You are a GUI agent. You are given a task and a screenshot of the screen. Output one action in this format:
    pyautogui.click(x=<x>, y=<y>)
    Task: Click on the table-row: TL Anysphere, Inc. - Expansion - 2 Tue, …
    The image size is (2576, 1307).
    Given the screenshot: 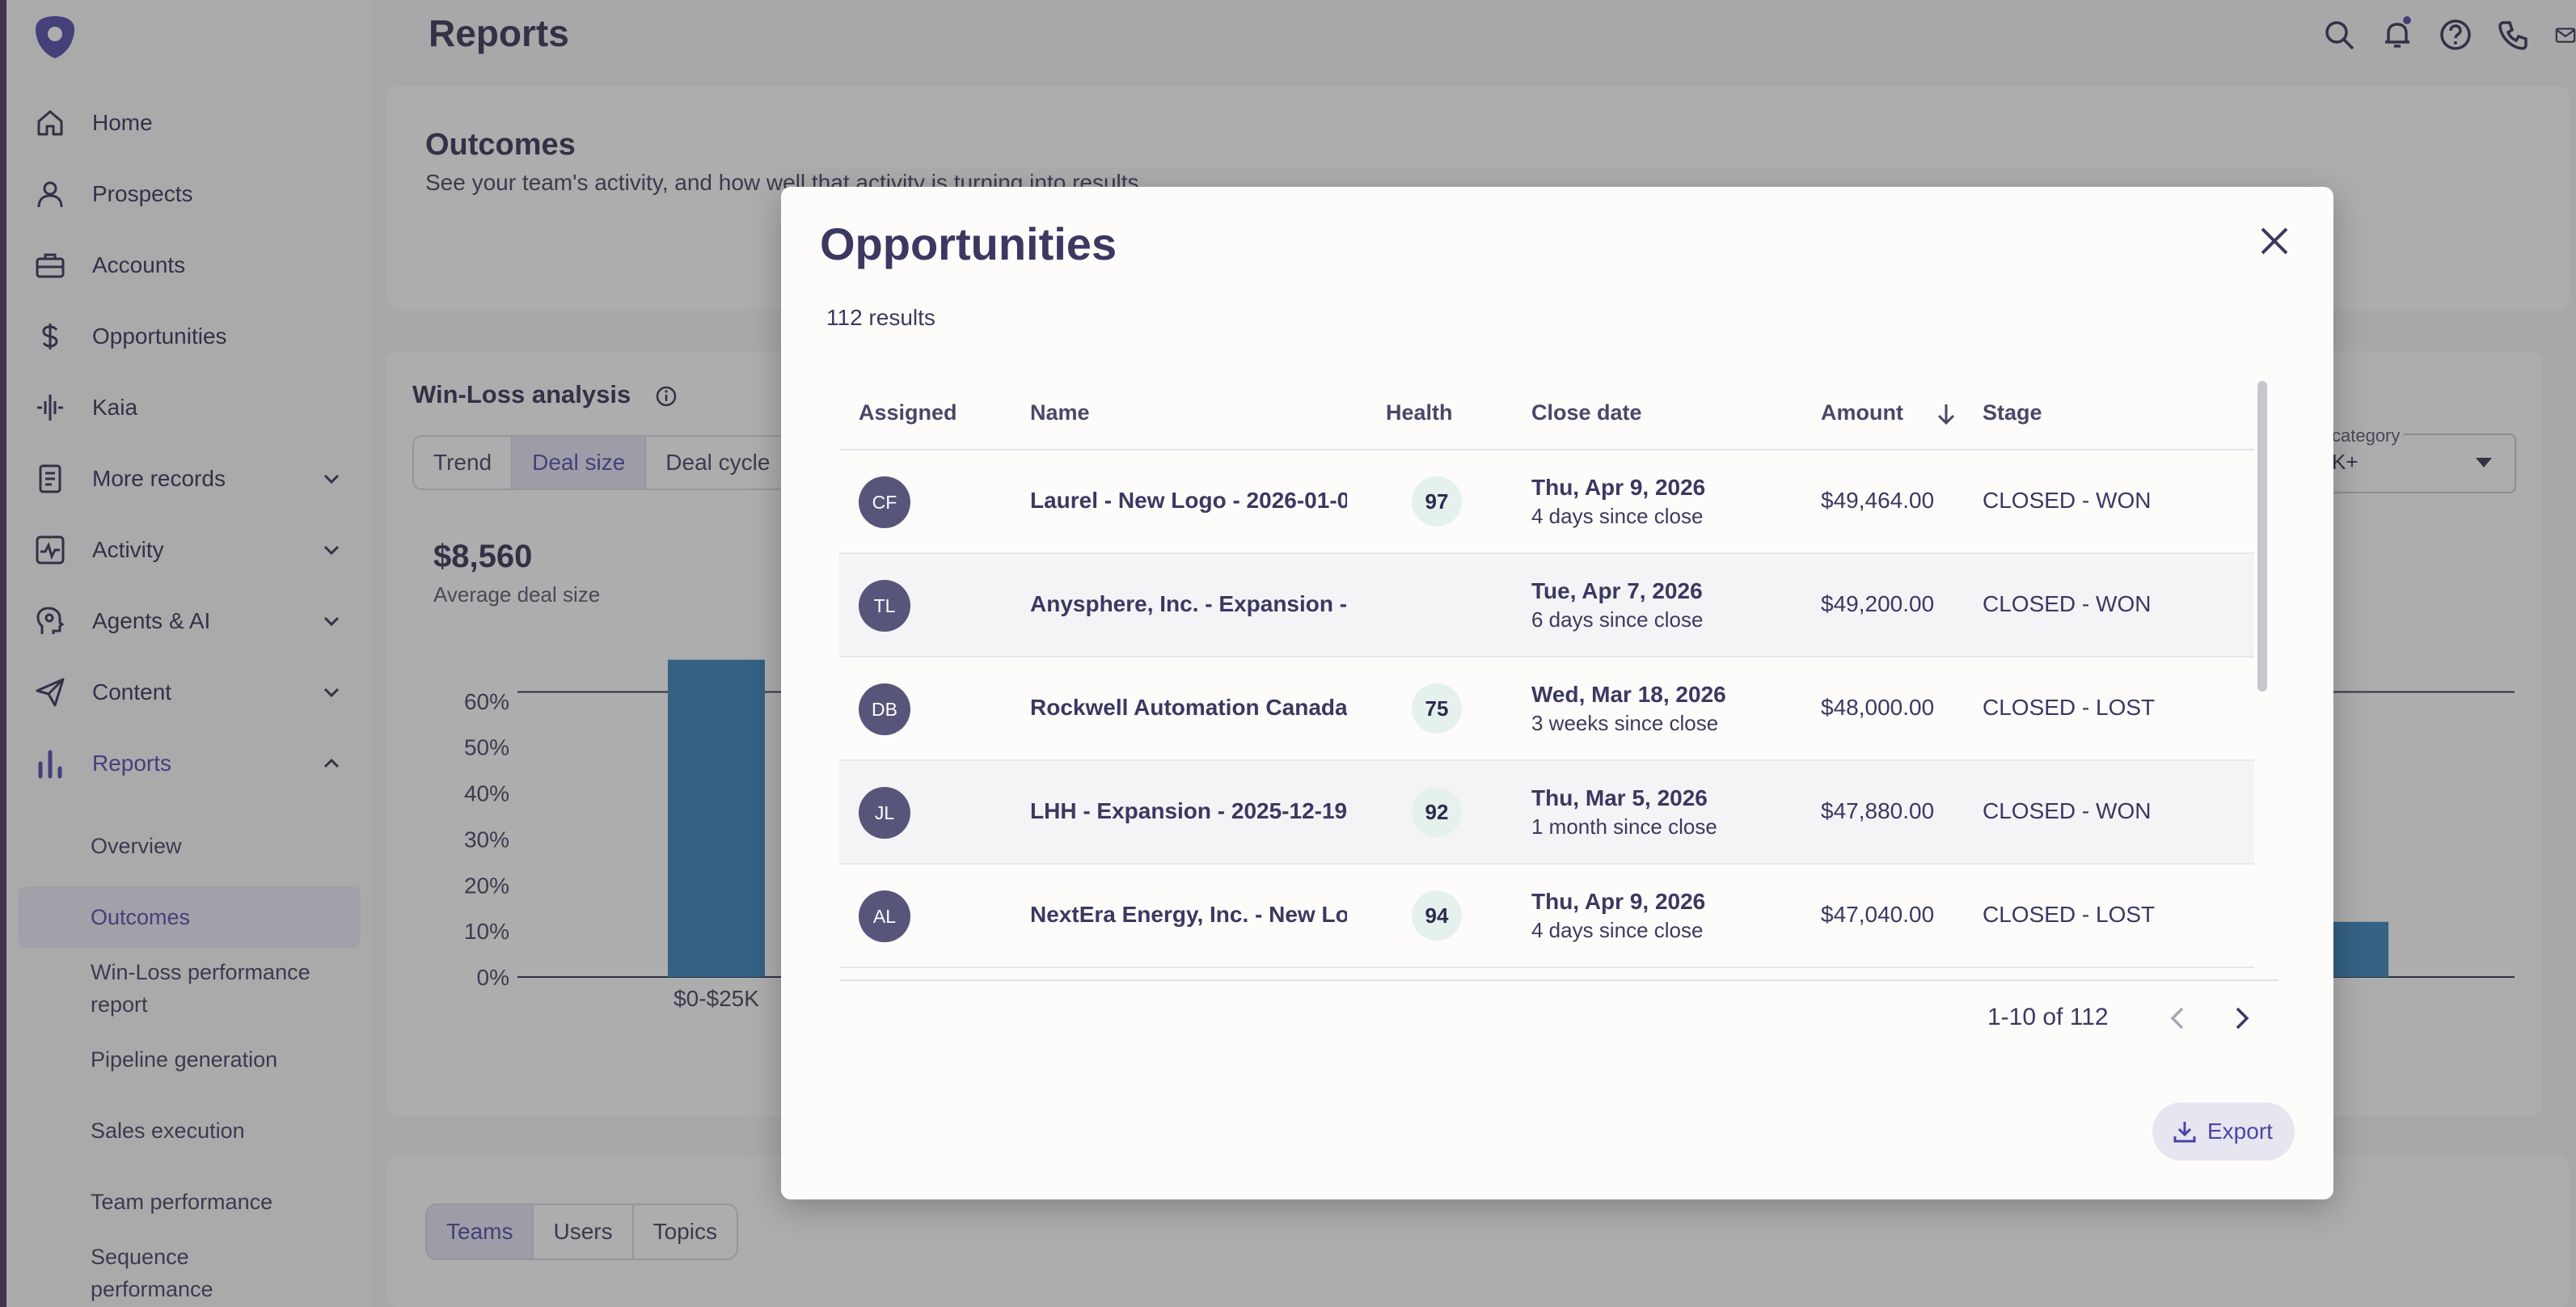 What is the action you would take?
    pyautogui.click(x=1546, y=606)
    